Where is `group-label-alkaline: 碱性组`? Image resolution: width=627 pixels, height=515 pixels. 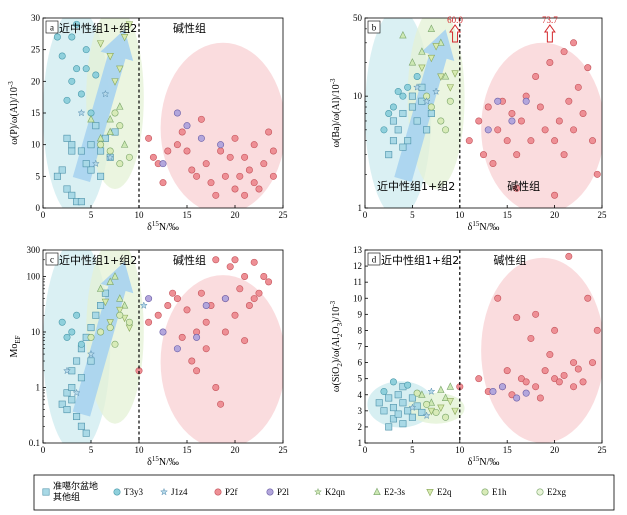
group-label-alkaline: 碱性组 is located at coordinates (189, 28).